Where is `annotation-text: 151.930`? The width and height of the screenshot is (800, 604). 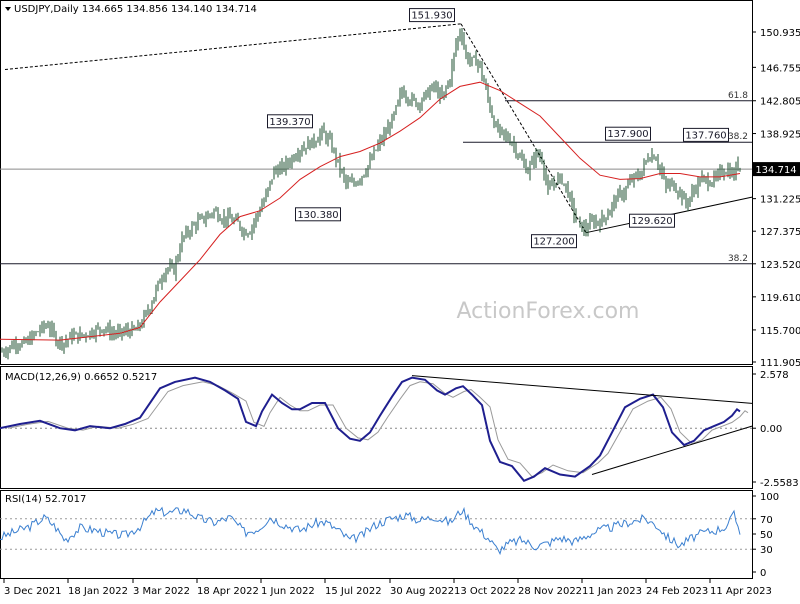
annotation-text: 151.930 is located at coordinates (431, 16).